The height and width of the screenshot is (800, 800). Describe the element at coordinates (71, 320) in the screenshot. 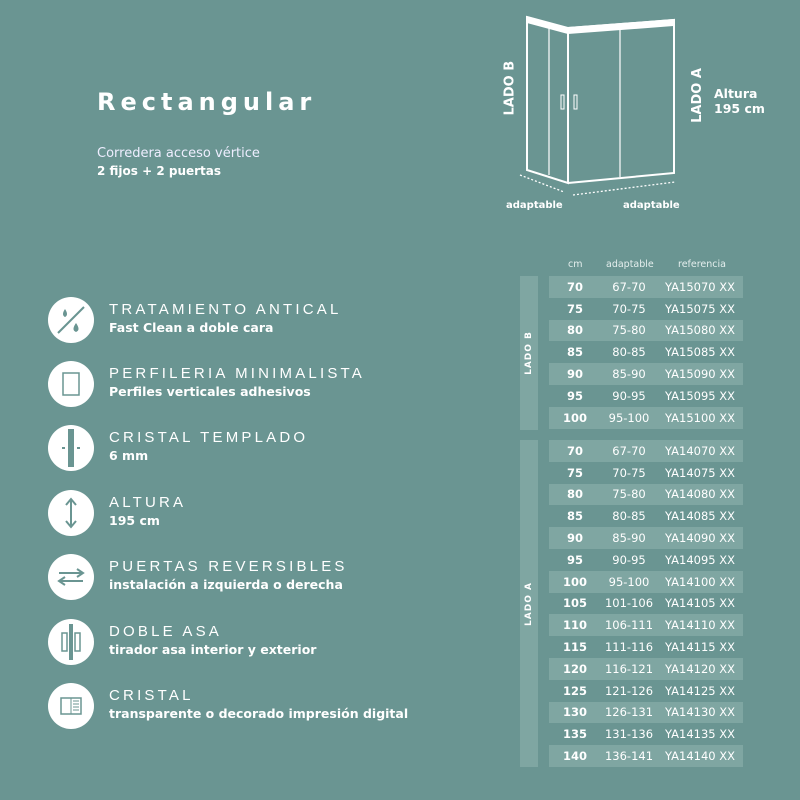

I see `anti-limescale-icon` at that location.